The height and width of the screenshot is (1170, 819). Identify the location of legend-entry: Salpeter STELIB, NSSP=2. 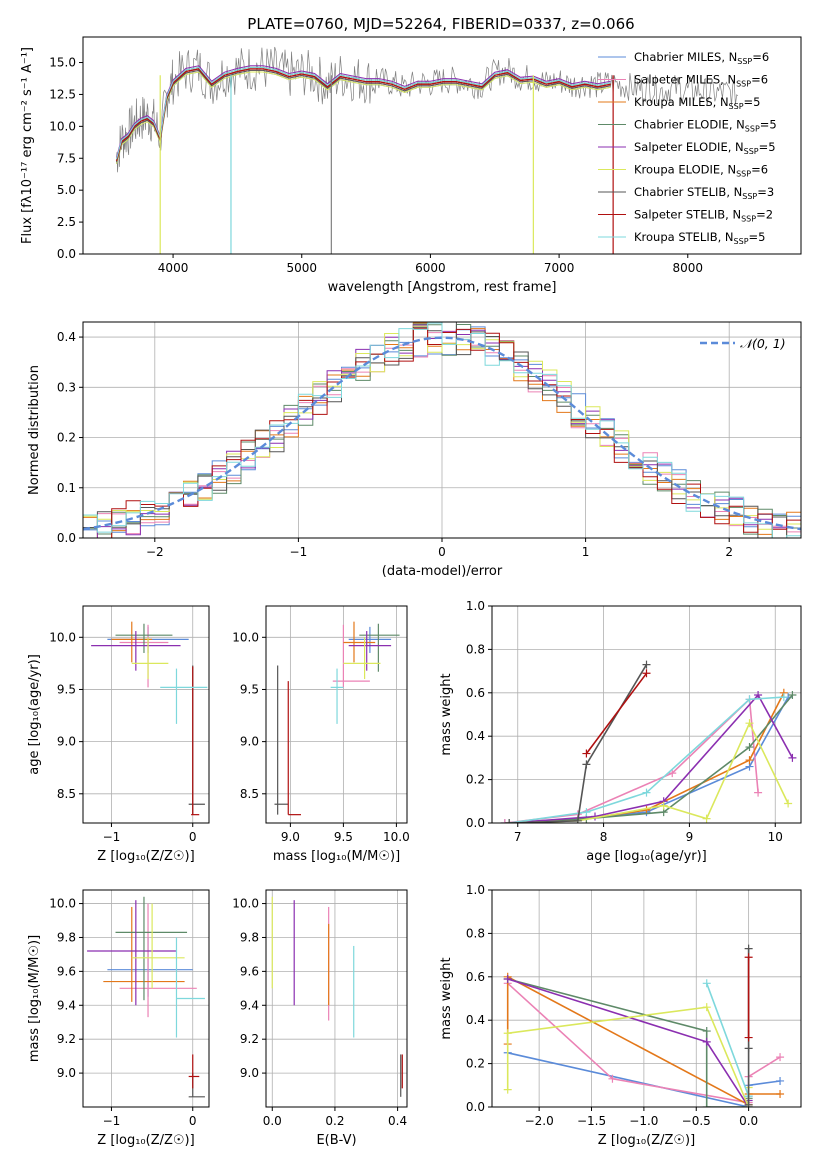
(703, 216).